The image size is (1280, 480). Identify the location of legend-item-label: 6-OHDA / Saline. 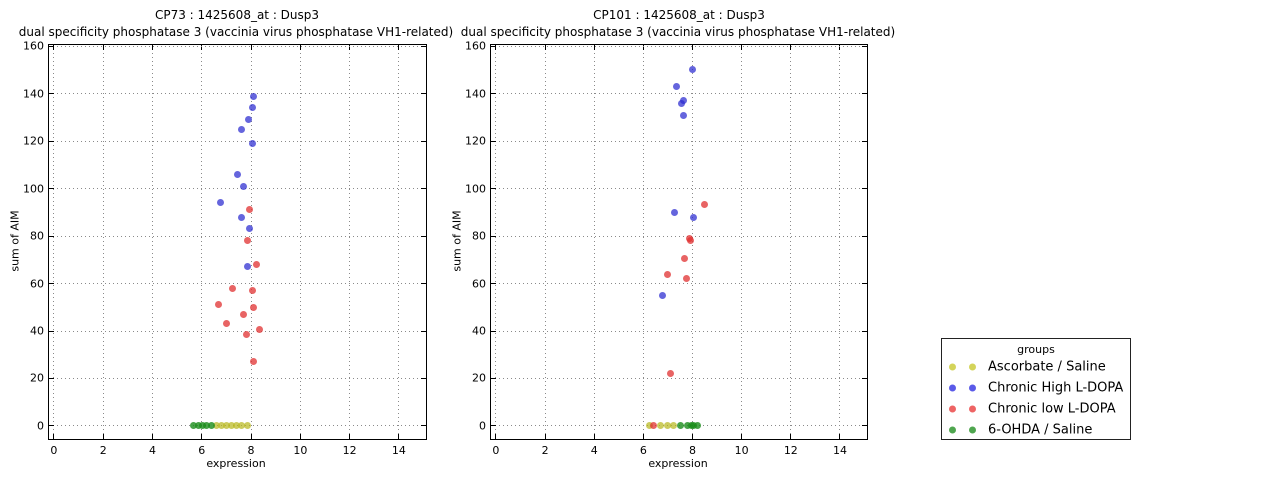
(1040, 430).